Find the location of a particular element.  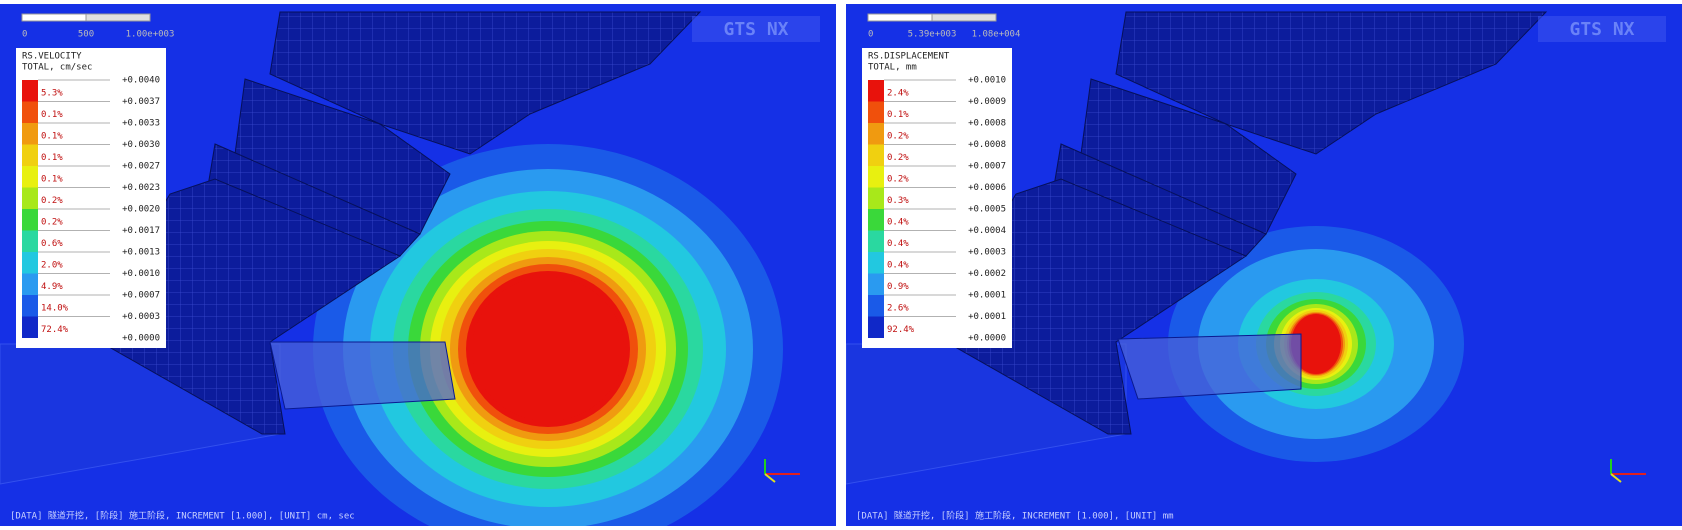

legend-percent: 14.0% is located at coordinates (55, 308).